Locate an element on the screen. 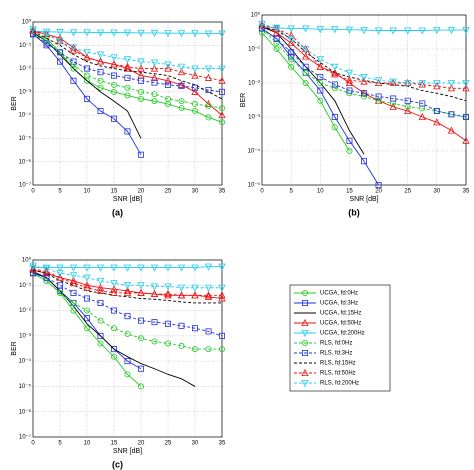 This screenshot has height=470, width=474. x-tick-label: 20 is located at coordinates (141, 192).